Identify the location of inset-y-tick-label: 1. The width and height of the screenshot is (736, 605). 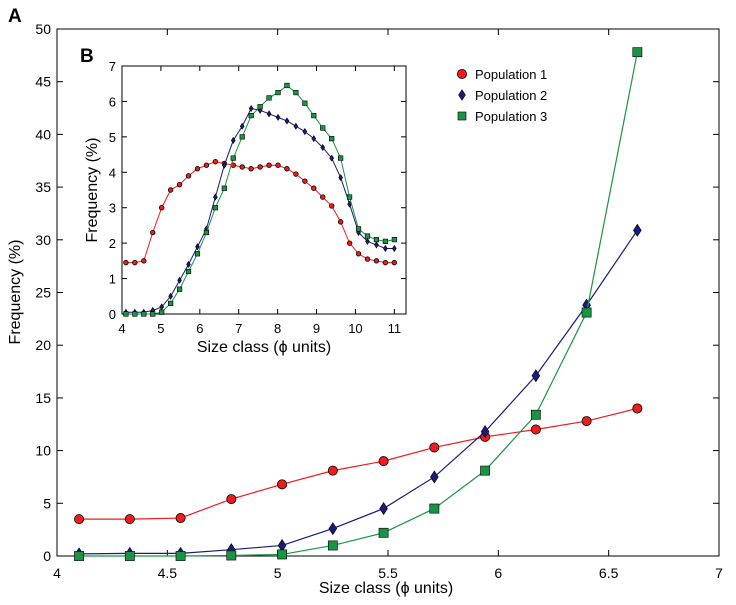
(112, 279).